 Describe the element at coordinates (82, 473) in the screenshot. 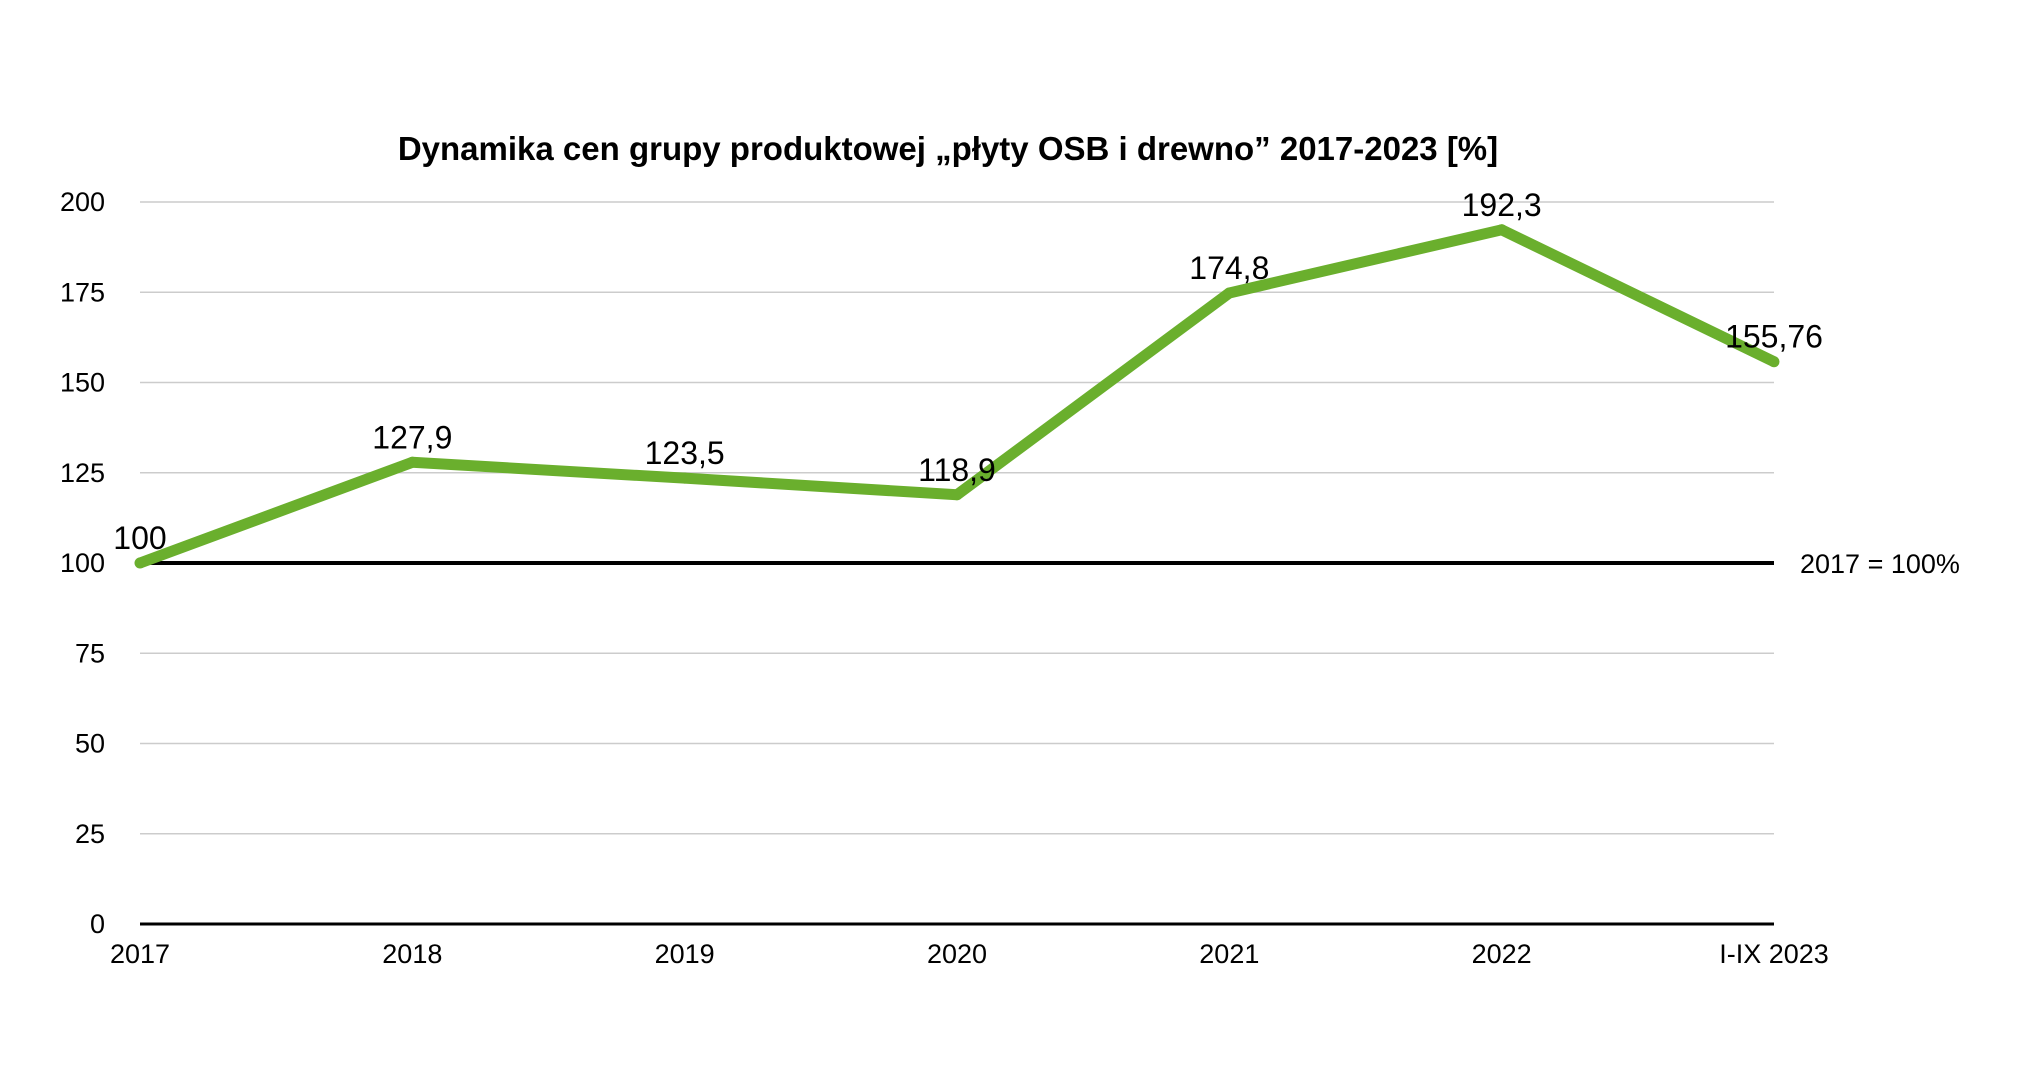

I see `y-tick-label: 125` at that location.